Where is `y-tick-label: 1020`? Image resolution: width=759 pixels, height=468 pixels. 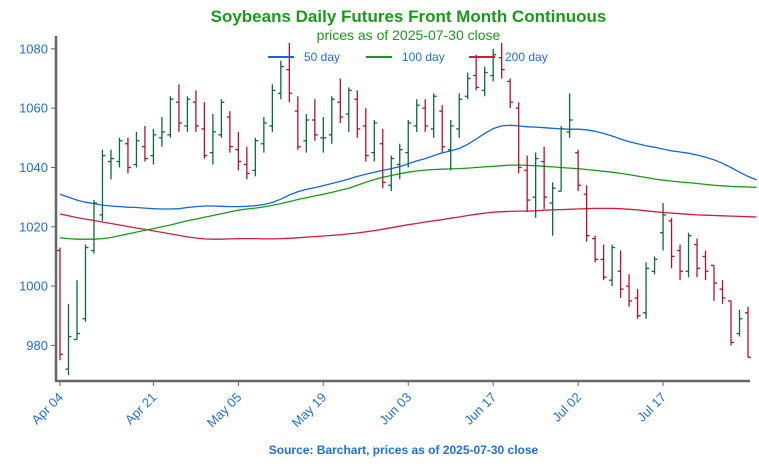 y-tick-label: 1020 is located at coordinates (33, 226).